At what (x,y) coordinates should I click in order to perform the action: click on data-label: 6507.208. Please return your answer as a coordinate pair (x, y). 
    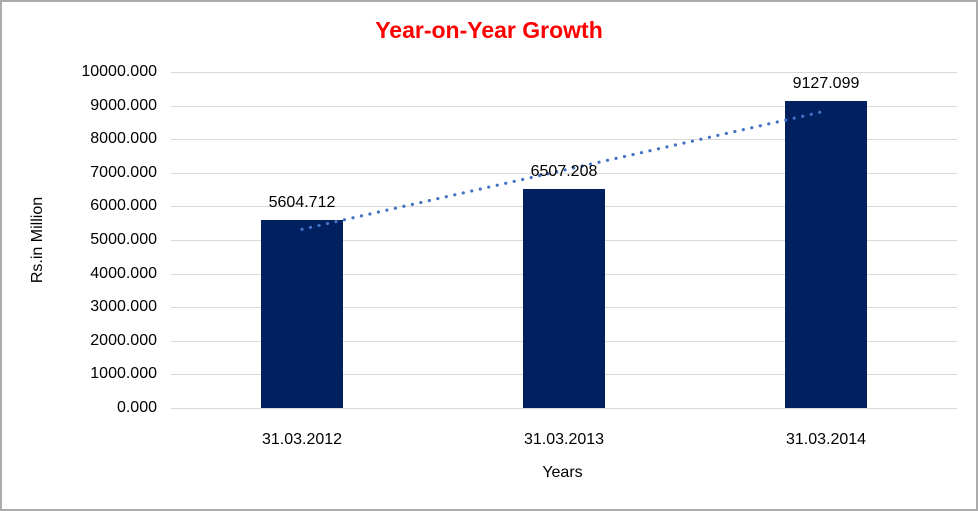
    Looking at the image, I should click on (564, 172).